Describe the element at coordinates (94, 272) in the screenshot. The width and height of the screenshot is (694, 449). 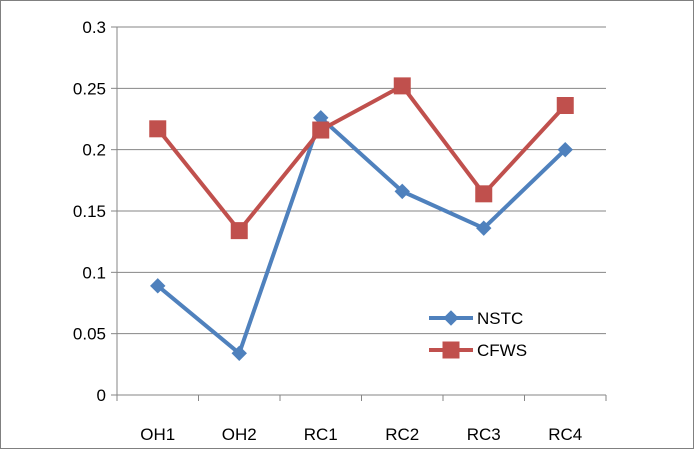
I see `y-tick-label: 0.1` at that location.